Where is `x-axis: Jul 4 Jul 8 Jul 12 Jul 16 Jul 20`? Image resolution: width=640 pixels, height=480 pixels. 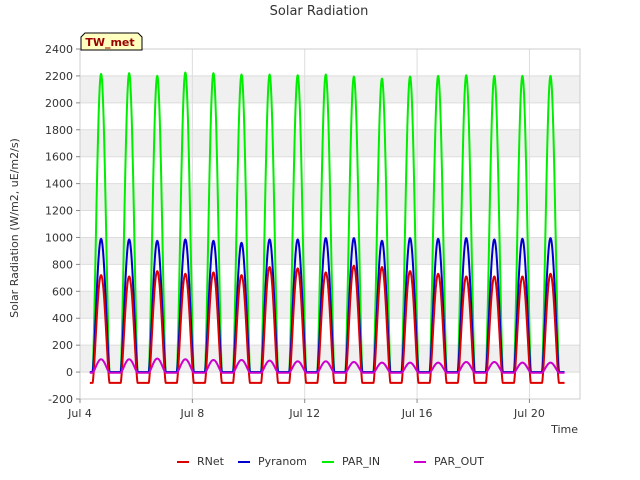
x-axis: Jul 4 Jul 8 Jul 12 Jul 16 Jul 20 is located at coordinates (306, 409).